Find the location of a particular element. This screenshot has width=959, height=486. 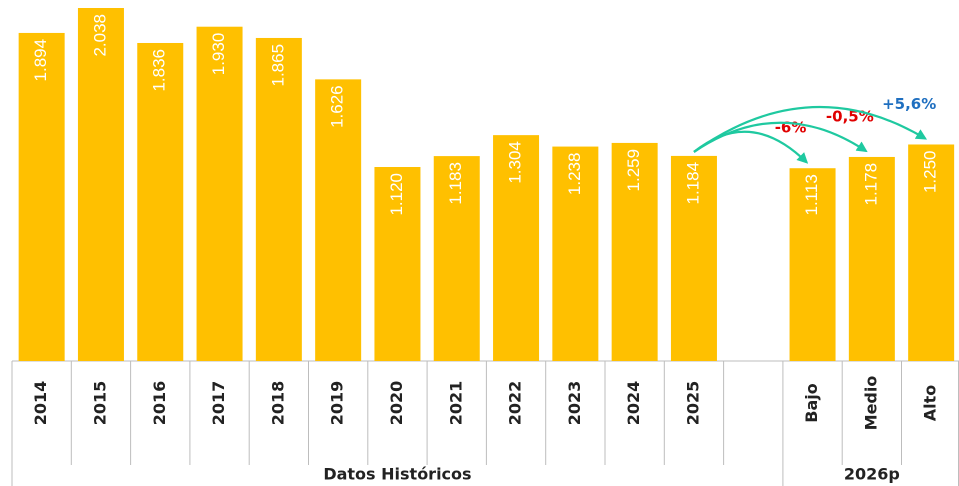

category-label: Alto is located at coordinates (930, 403).